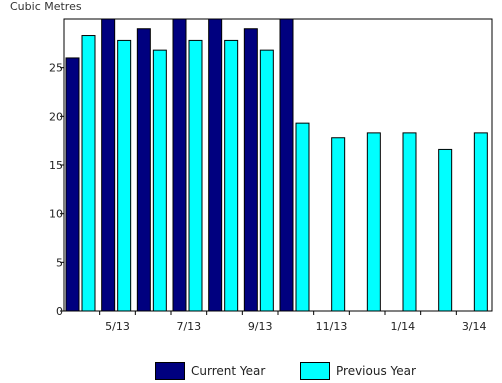  Describe the element at coordinates (170, 371) in the screenshot. I see `legend-swatch-current-year` at that location.